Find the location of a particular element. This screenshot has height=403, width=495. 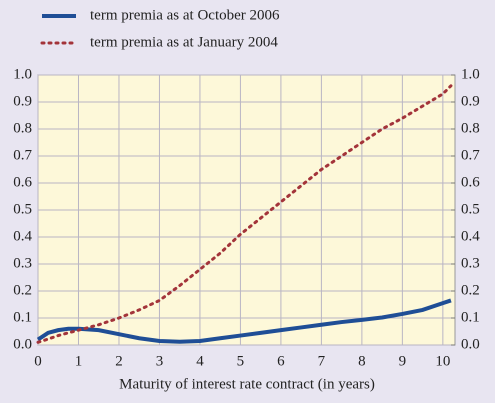

x-tick-label: 9 is located at coordinates (403, 361).